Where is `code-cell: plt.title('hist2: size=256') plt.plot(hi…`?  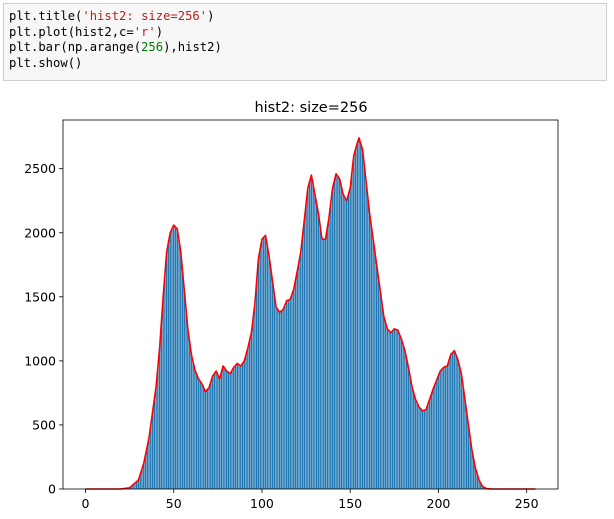
code-cell: plt.title('hist2: size=256') plt.plot(hi… is located at coordinates (305, 42).